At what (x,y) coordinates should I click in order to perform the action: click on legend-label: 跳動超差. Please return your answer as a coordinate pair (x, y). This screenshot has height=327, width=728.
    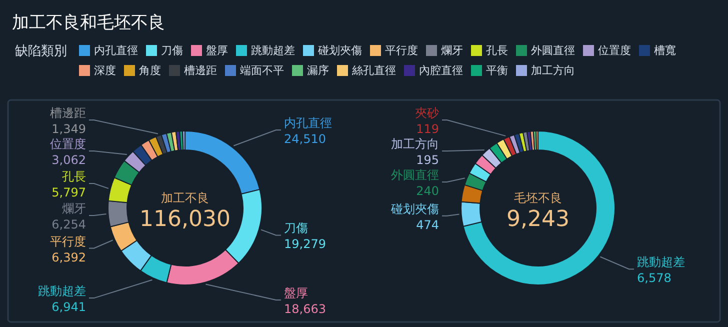
    Looking at the image, I should click on (273, 50).